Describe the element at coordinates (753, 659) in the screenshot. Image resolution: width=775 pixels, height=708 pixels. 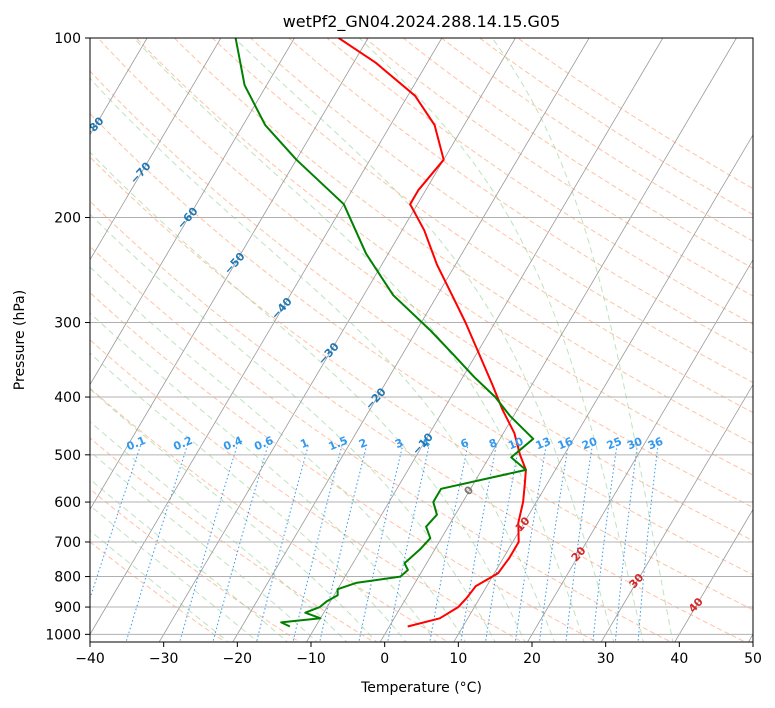
I see `x-tick-label: 50` at that location.